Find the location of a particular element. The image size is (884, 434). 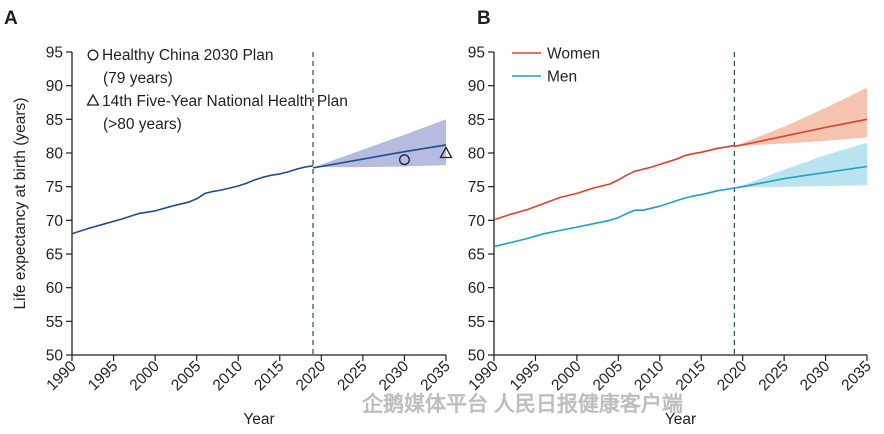

legend-series-label: Men is located at coordinates (562, 77).